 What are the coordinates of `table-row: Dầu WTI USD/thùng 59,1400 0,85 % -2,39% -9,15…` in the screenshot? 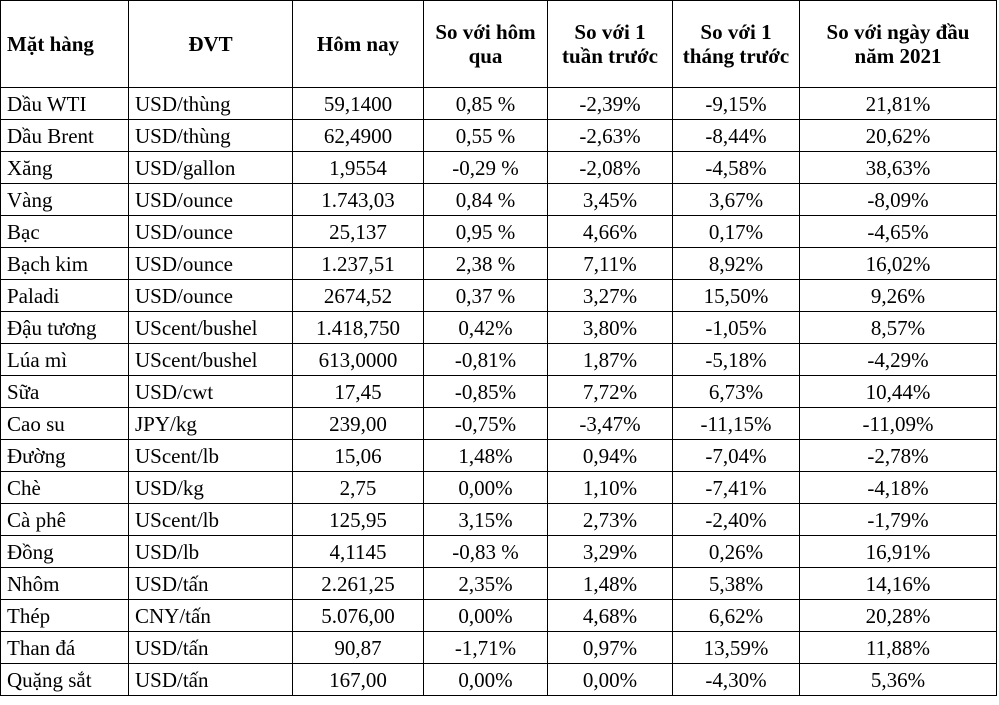 It's located at (498, 103).